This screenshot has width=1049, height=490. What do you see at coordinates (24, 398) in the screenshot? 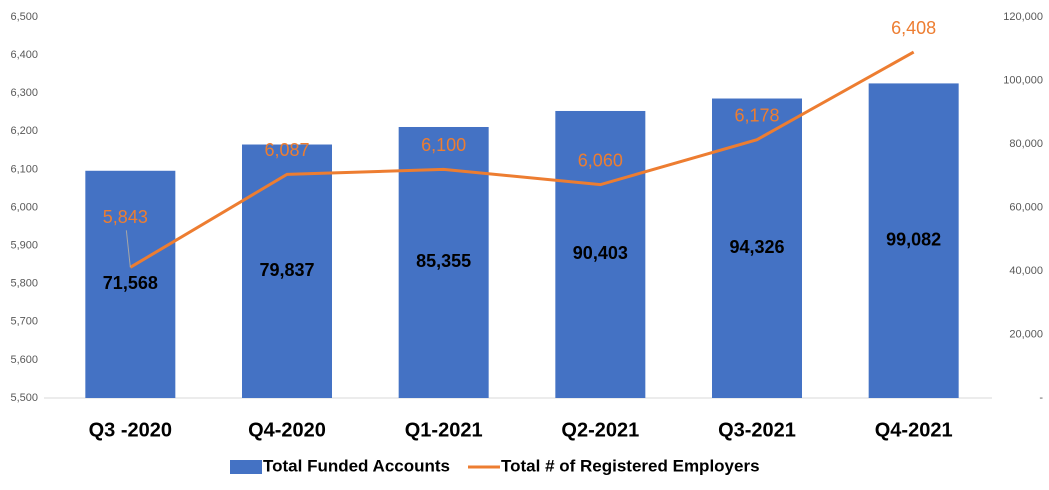
I see `y-tick-label: 5,500` at bounding box center [24, 398].